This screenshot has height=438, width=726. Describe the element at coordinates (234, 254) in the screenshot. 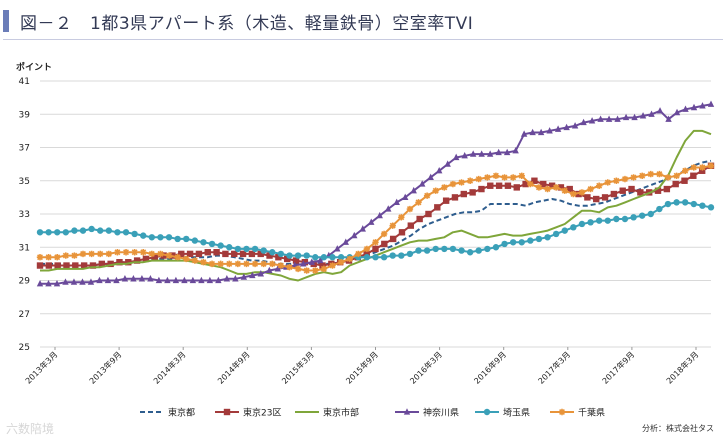

I see `data-point-東京23区-22` at that location.